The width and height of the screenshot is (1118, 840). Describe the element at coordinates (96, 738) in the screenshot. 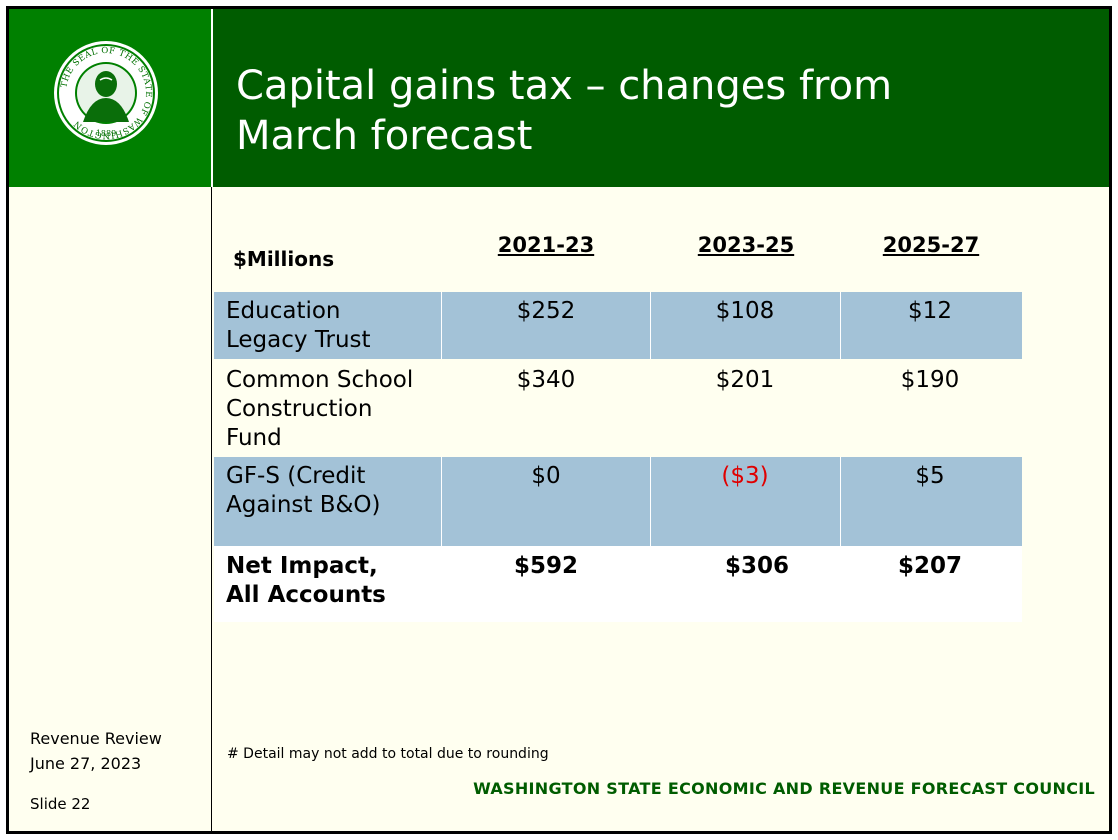

I see `sidebar-revenue-review: Revenue Review` at that location.